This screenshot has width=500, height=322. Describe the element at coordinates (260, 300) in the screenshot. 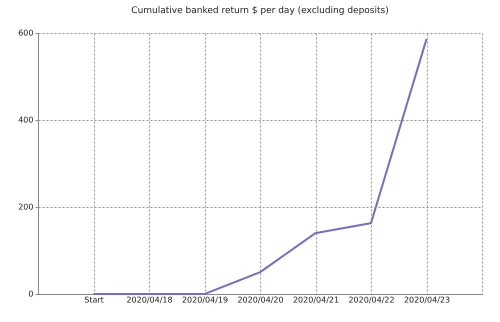

I see `x-tick-label: 2020/04/20` at that location.